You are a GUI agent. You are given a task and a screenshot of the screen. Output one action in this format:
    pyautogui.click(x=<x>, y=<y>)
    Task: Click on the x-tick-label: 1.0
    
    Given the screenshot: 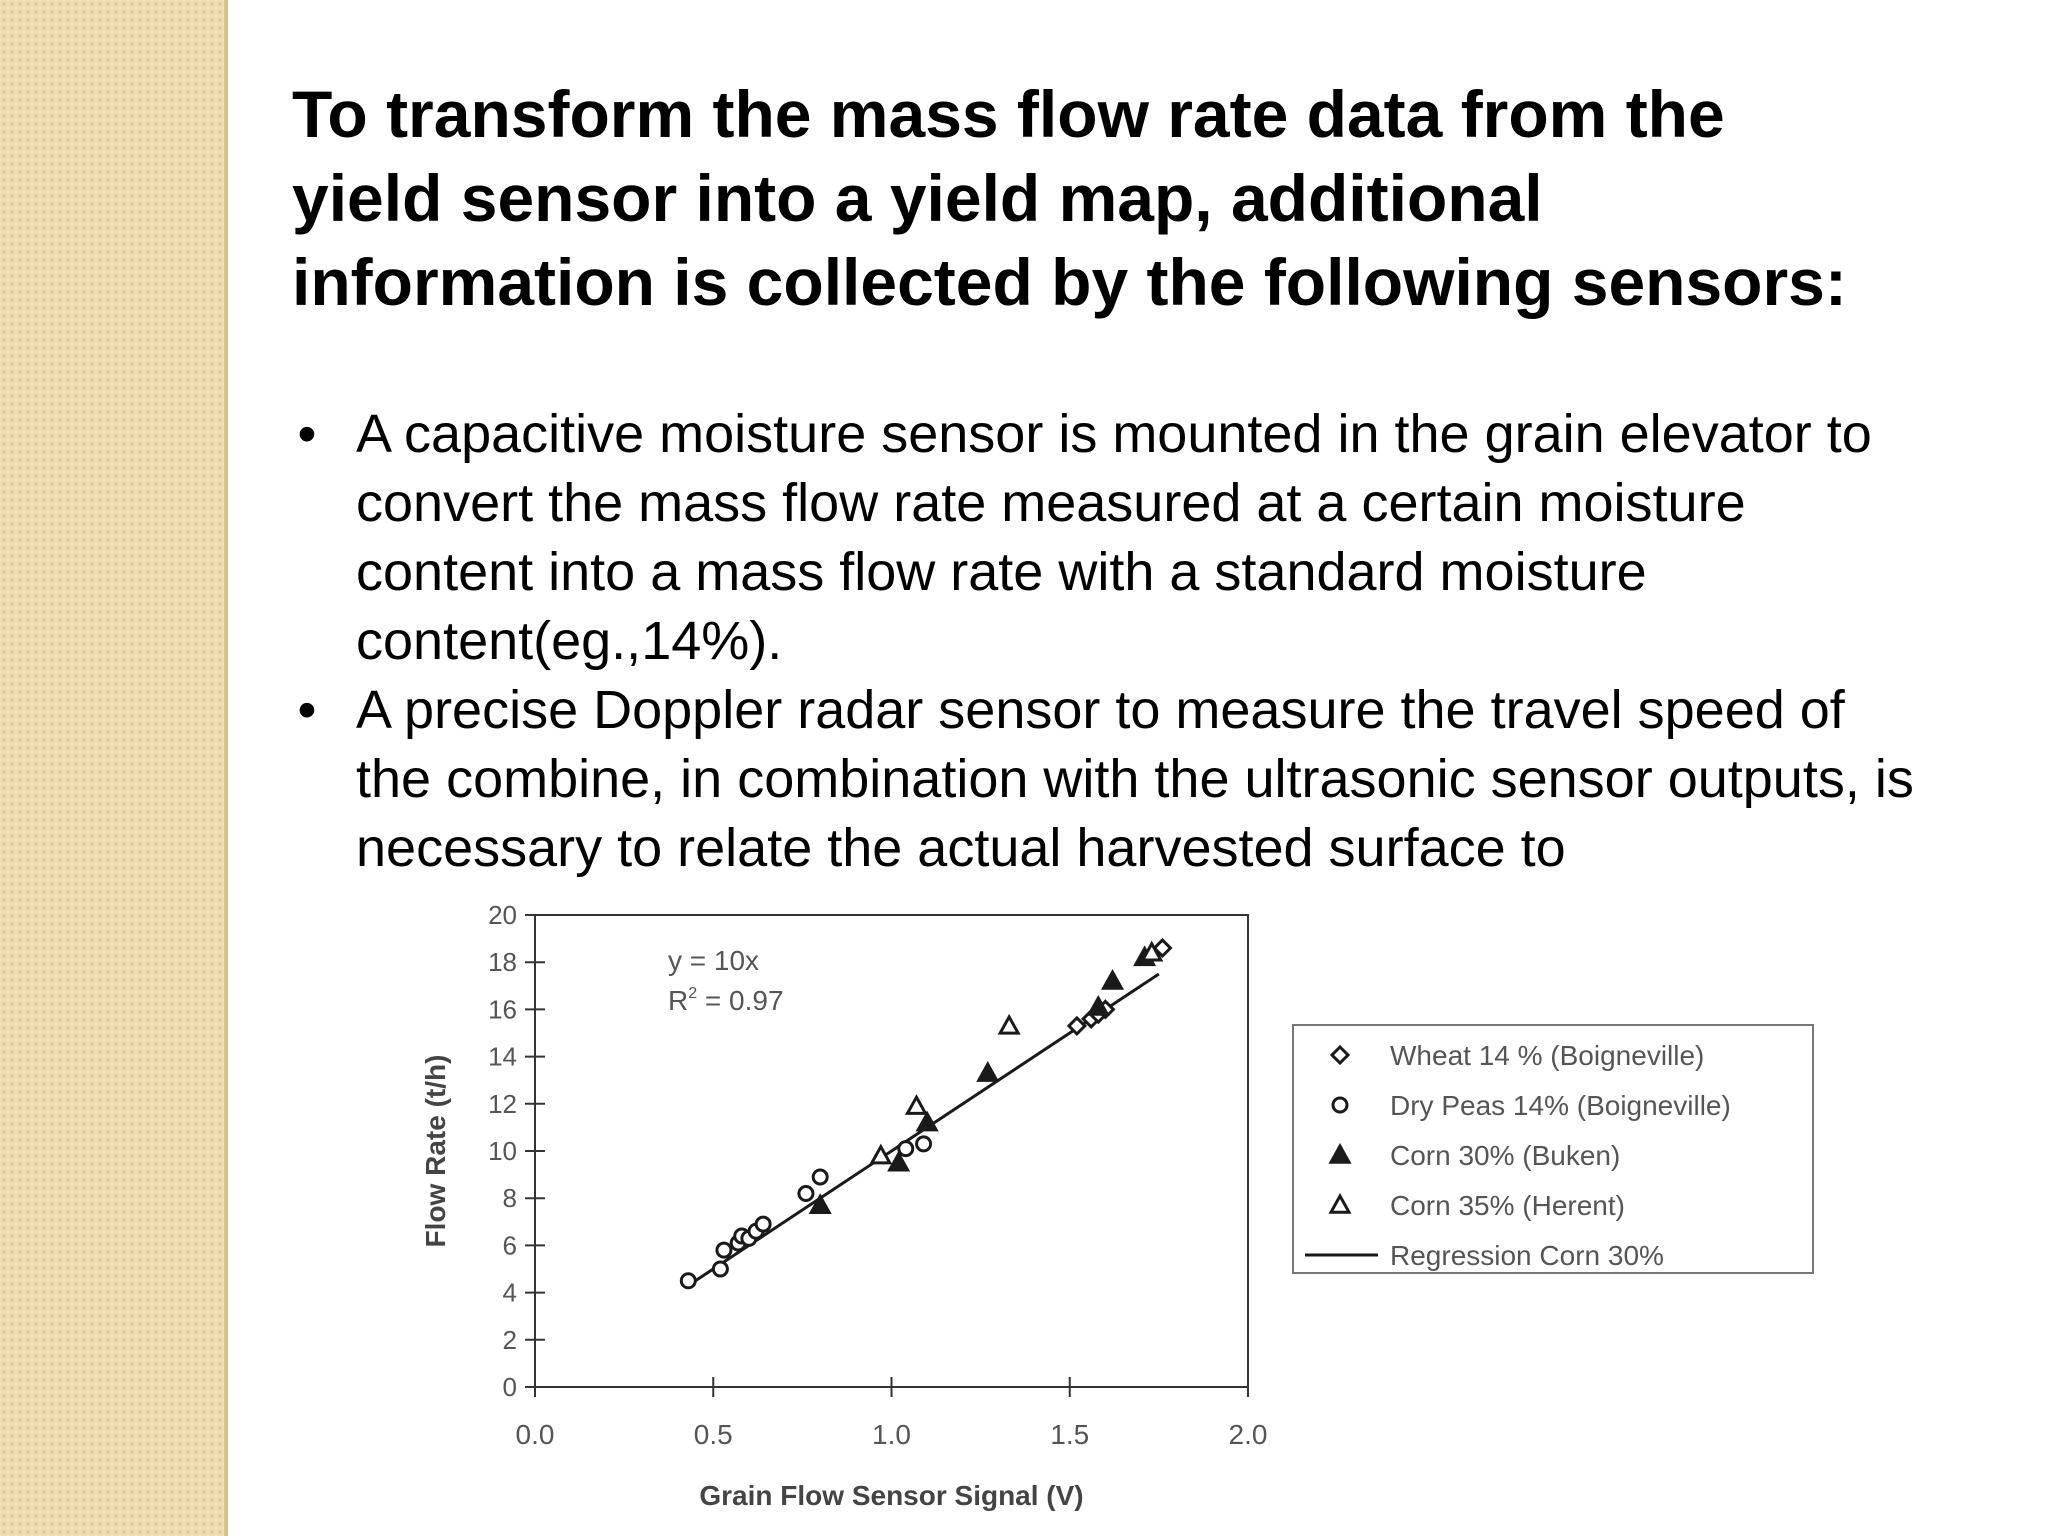 What is the action you would take?
    pyautogui.click(x=891, y=1434)
    